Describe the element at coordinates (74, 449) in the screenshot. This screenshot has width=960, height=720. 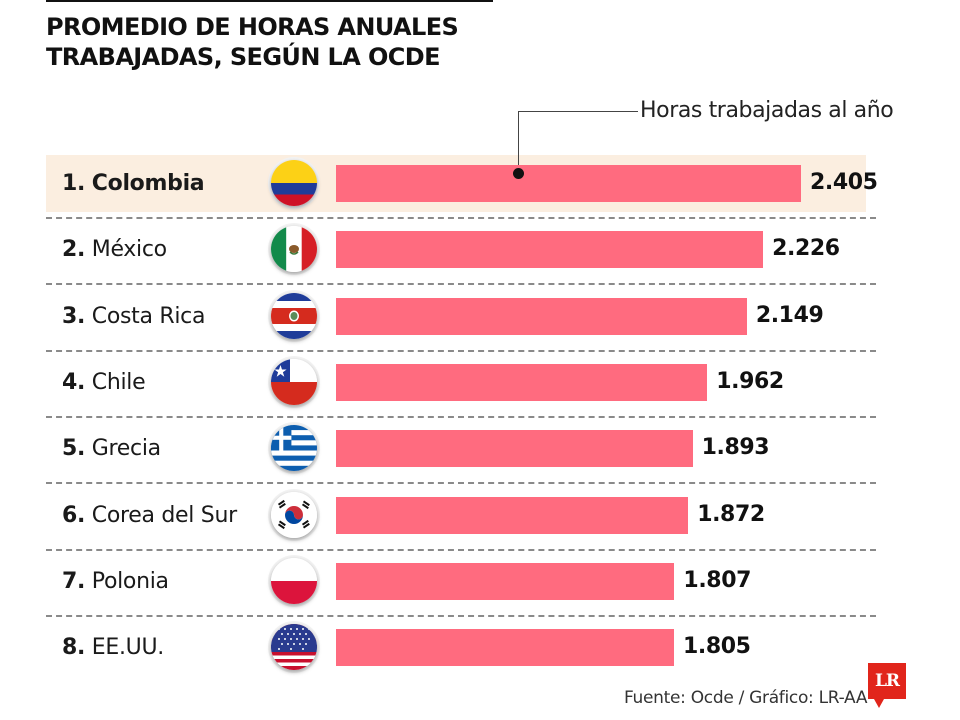
I see `rank-number: 5.` at that location.